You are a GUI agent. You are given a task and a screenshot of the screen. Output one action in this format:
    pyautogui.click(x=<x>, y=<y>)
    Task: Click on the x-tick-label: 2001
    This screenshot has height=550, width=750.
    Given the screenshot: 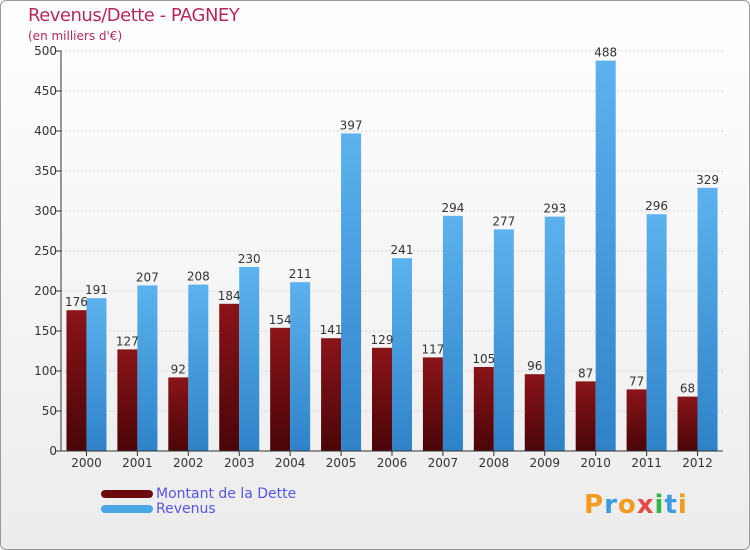 What is the action you would take?
    pyautogui.click(x=137, y=463)
    